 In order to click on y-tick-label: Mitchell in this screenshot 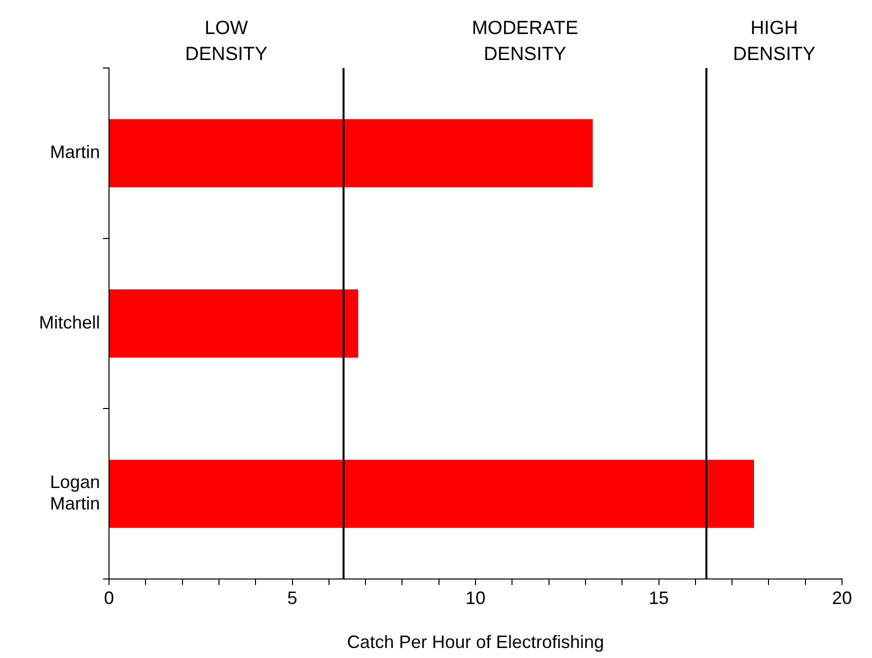, I will do `click(69, 322)`.